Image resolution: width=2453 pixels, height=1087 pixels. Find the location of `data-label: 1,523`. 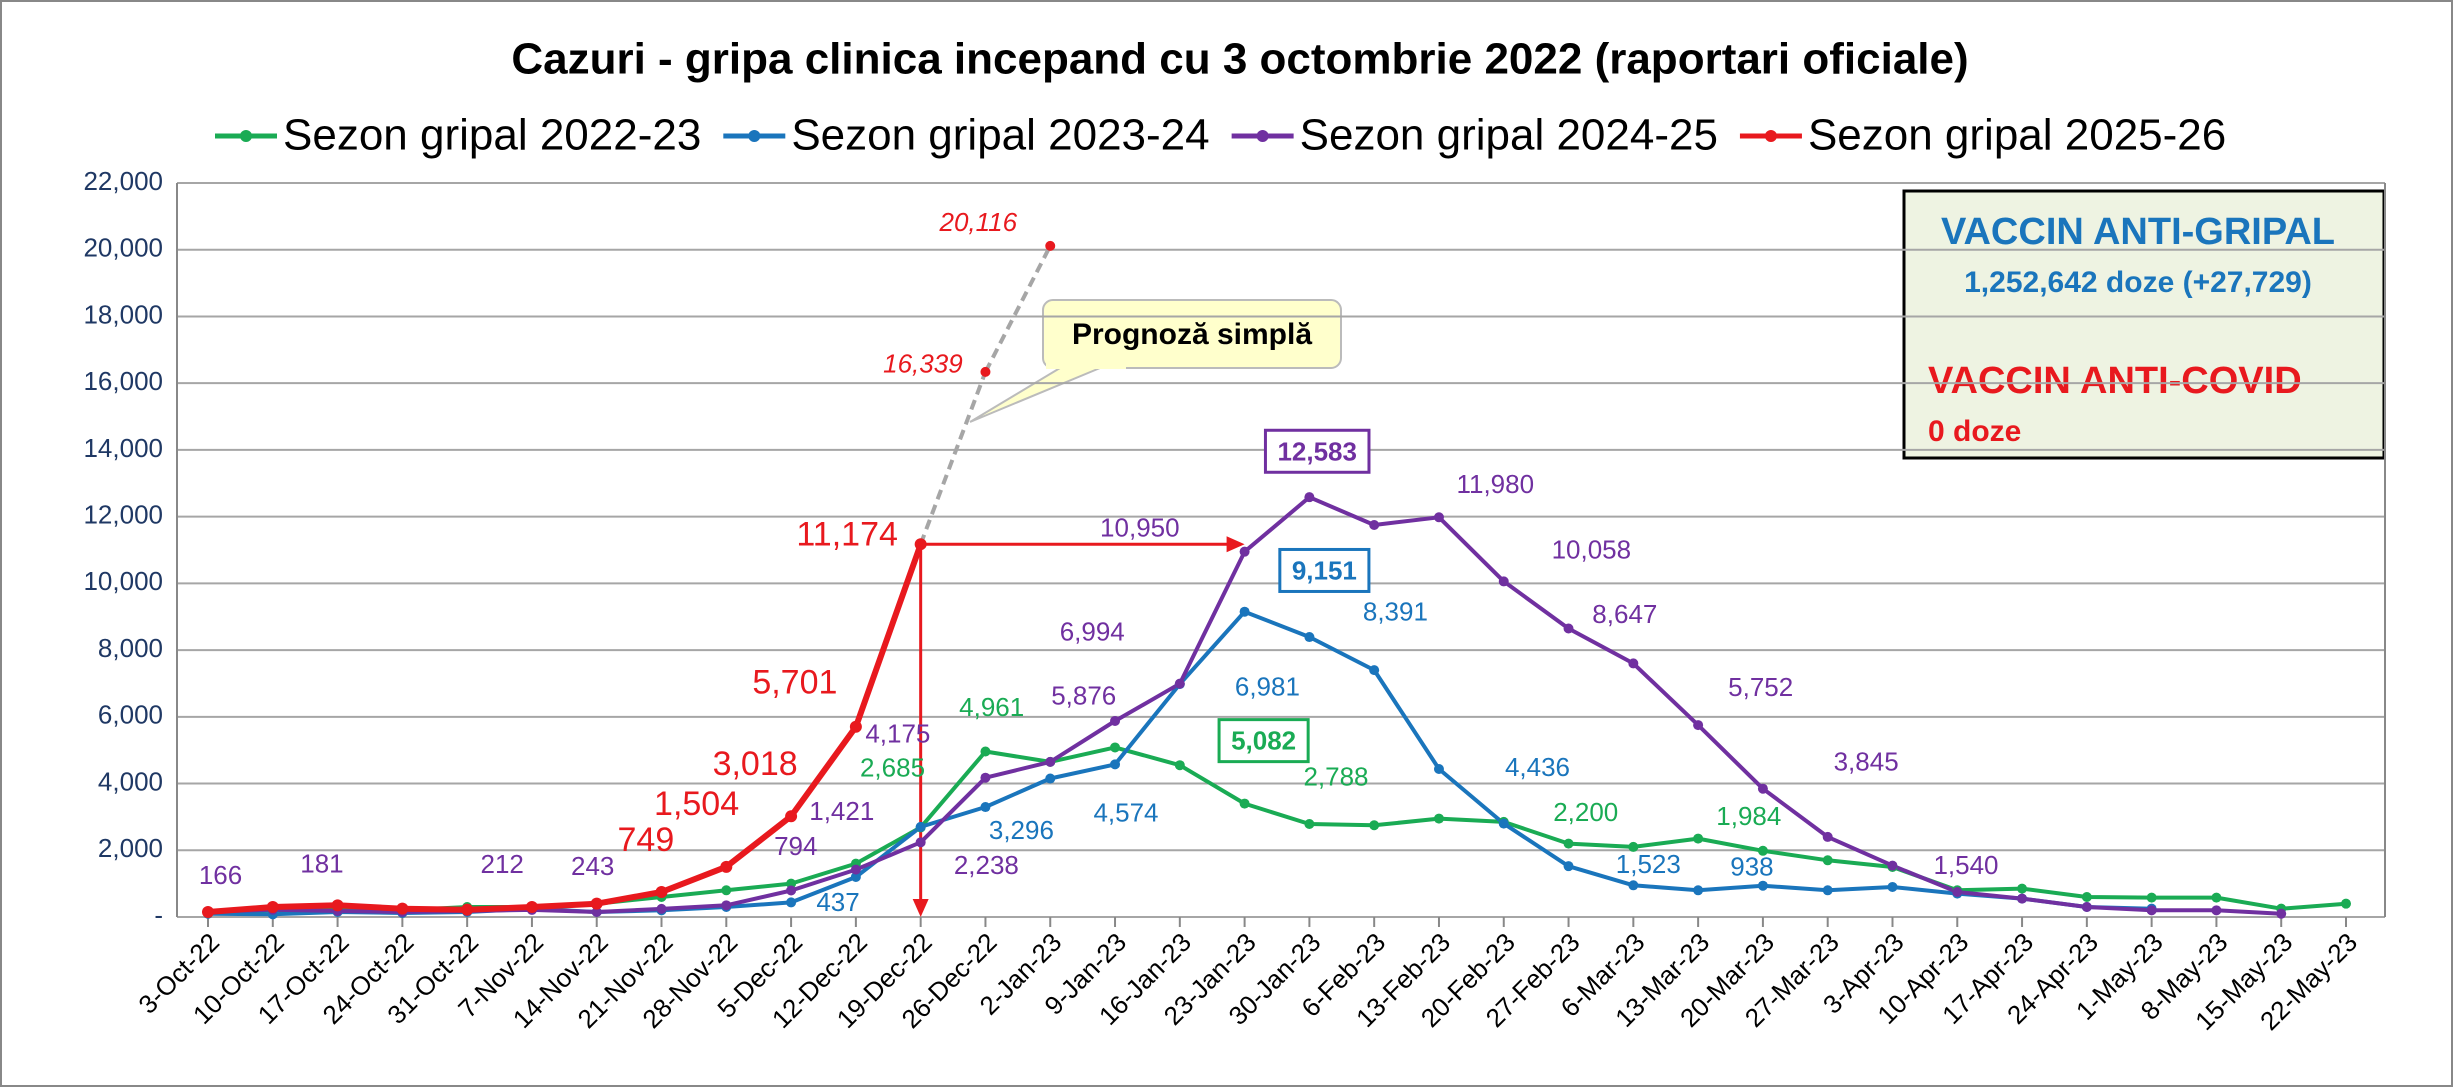

data-label: 1,523 is located at coordinates (1648, 864).